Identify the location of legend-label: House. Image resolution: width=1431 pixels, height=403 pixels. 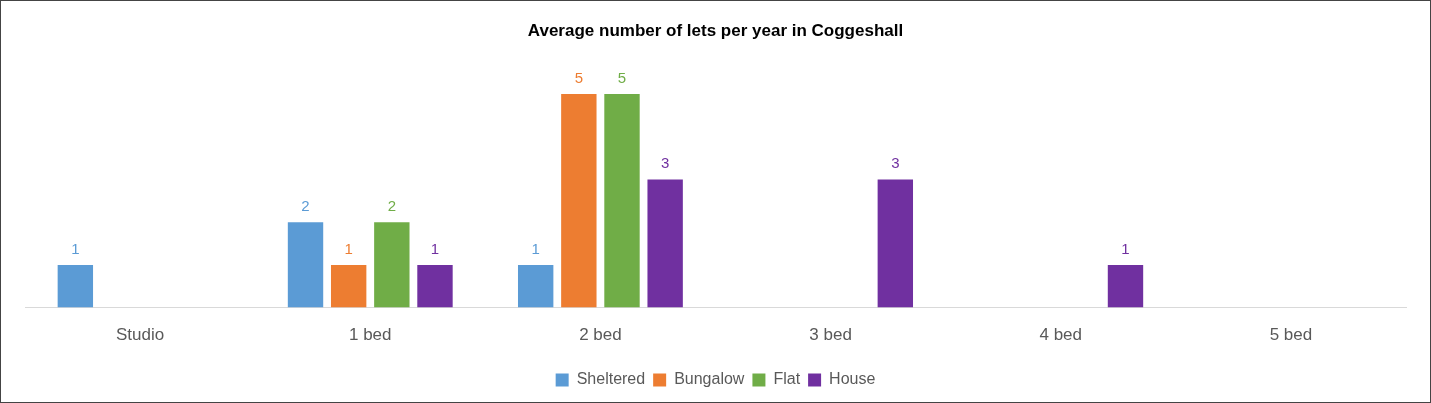
(852, 379).